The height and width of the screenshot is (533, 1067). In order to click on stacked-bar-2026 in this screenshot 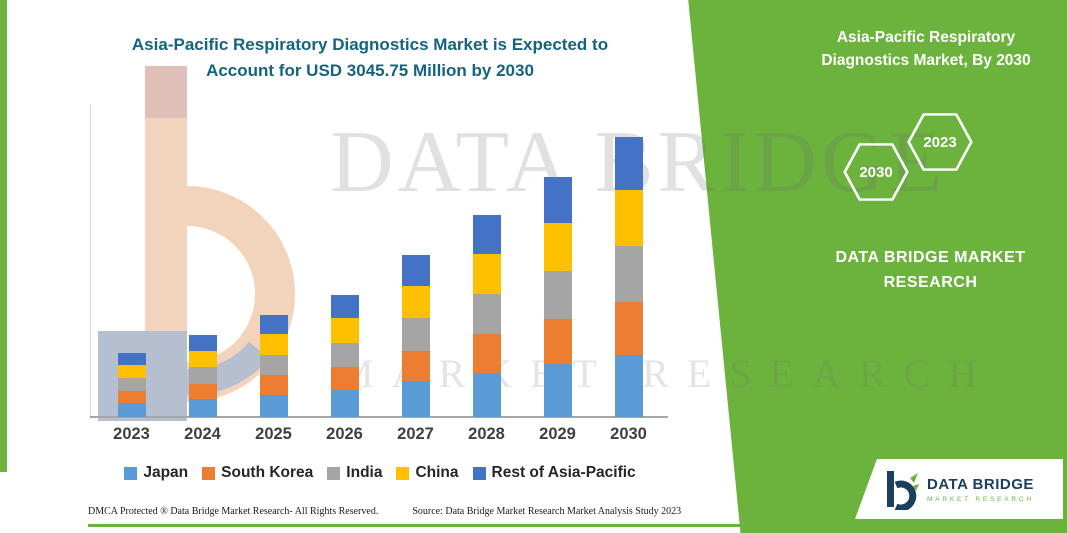, I will do `click(344, 356)`.